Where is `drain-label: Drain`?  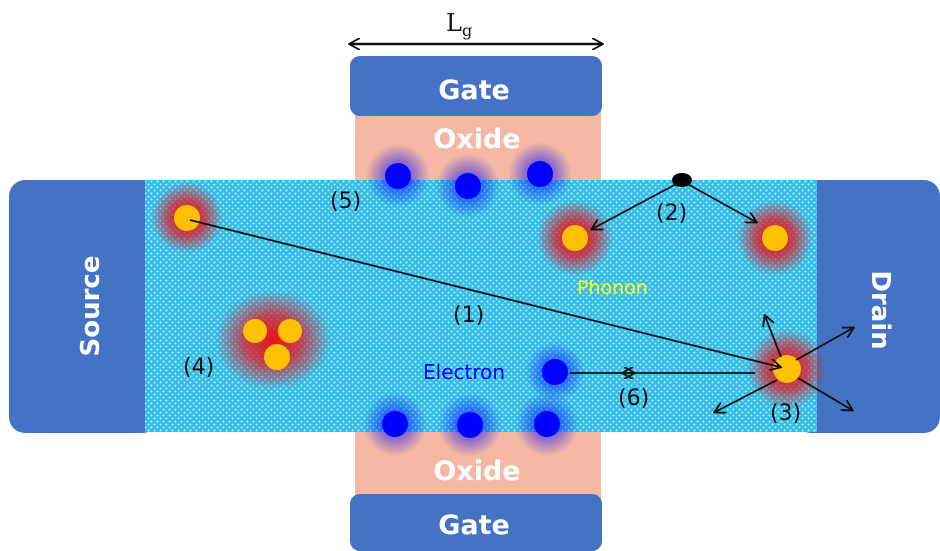
drain-label: Drain is located at coordinates (880, 309).